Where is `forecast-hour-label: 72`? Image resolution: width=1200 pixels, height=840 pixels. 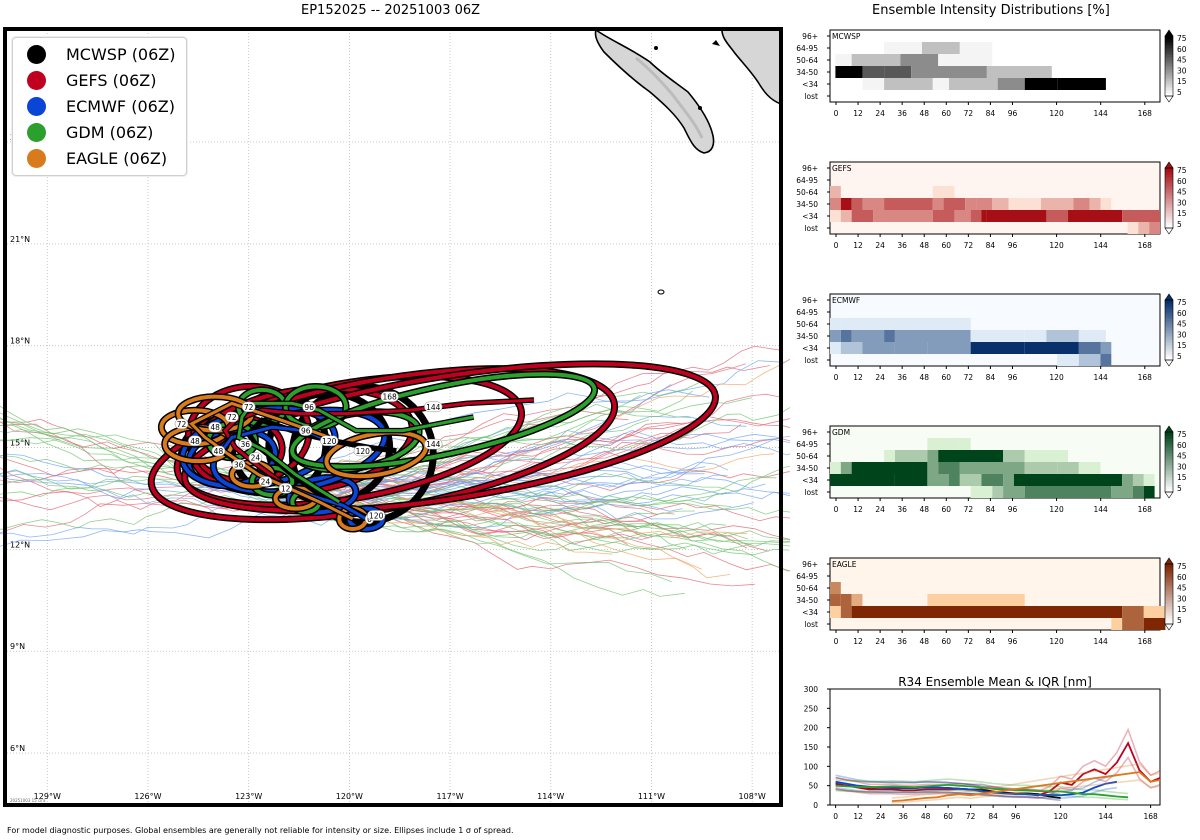
forecast-hour-label: 72 is located at coordinates (232, 417).